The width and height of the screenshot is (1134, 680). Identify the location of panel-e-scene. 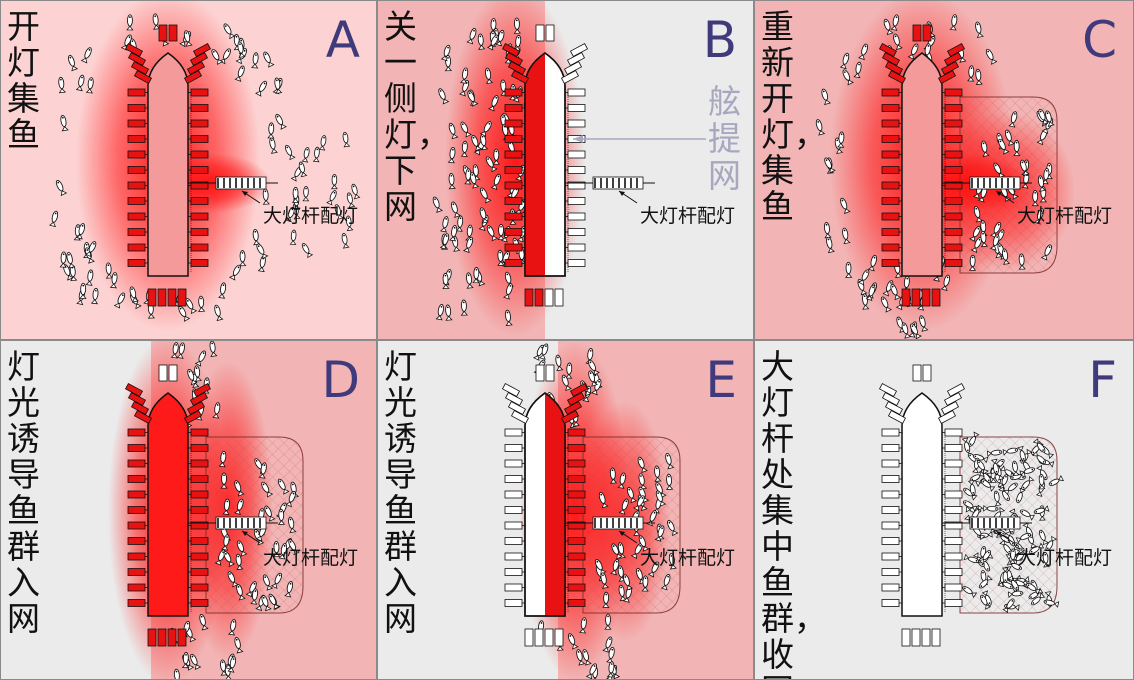
(627, 510).